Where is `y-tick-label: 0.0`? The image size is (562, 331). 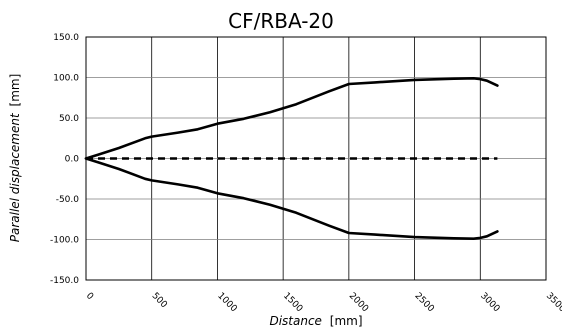
y-tick-label: 0.0 is located at coordinates (72, 160).